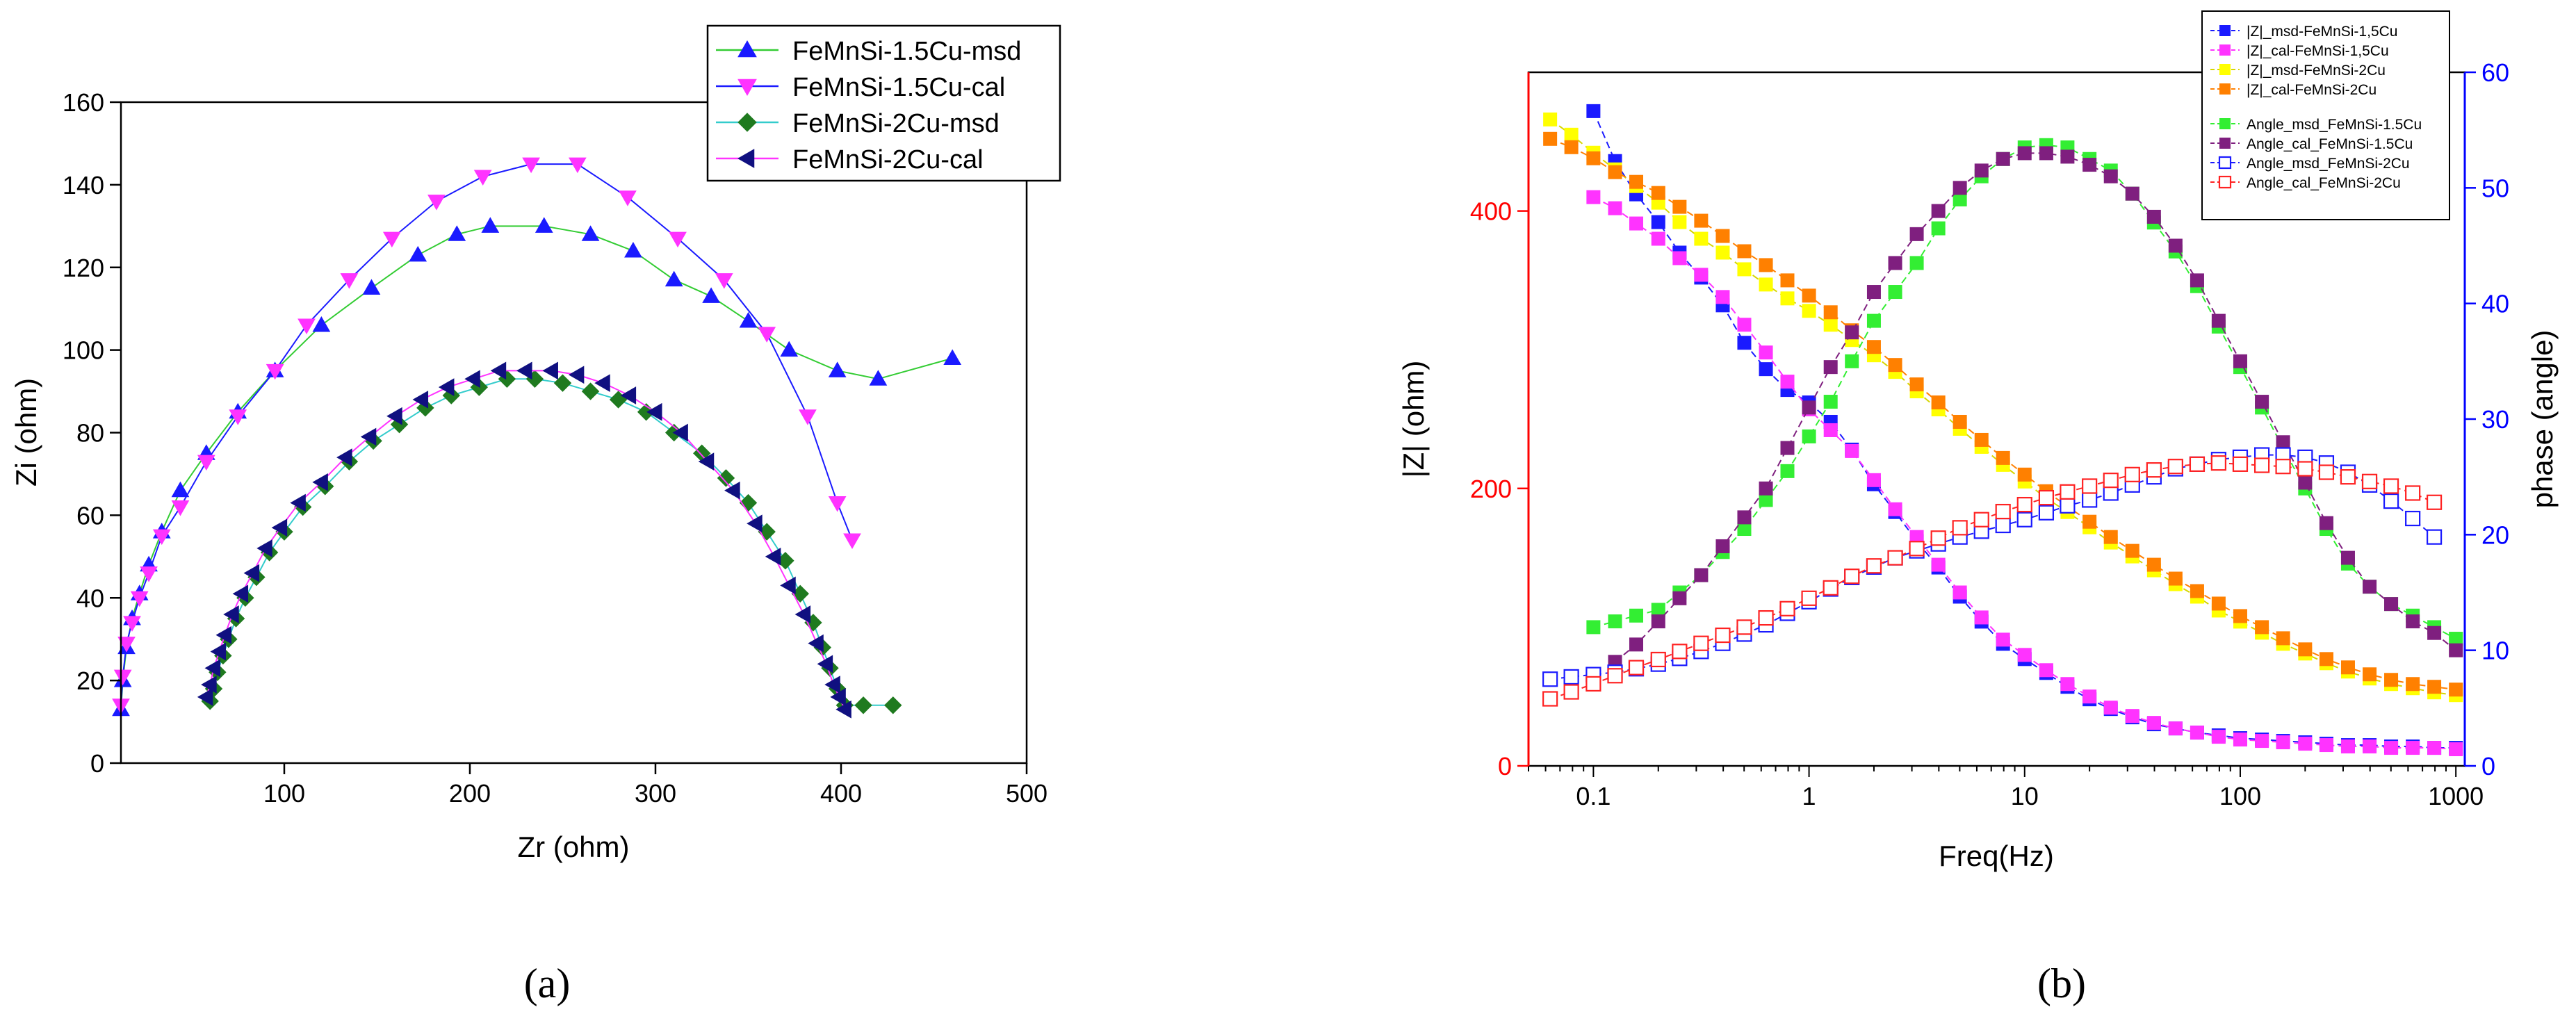 This screenshot has width=2576, height=1014. I want to click on chart-a-y-tick-label: 0, so click(97, 763).